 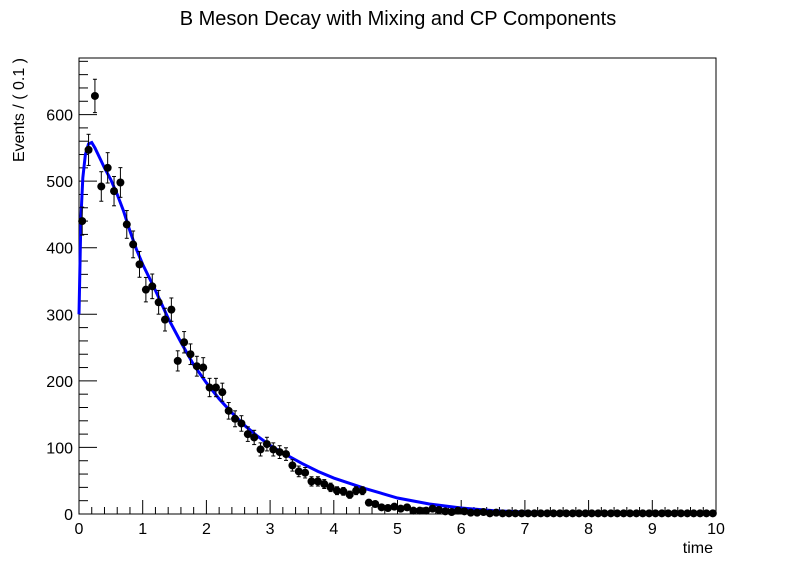 I want to click on y-tick-label: 100, so click(x=59, y=448).